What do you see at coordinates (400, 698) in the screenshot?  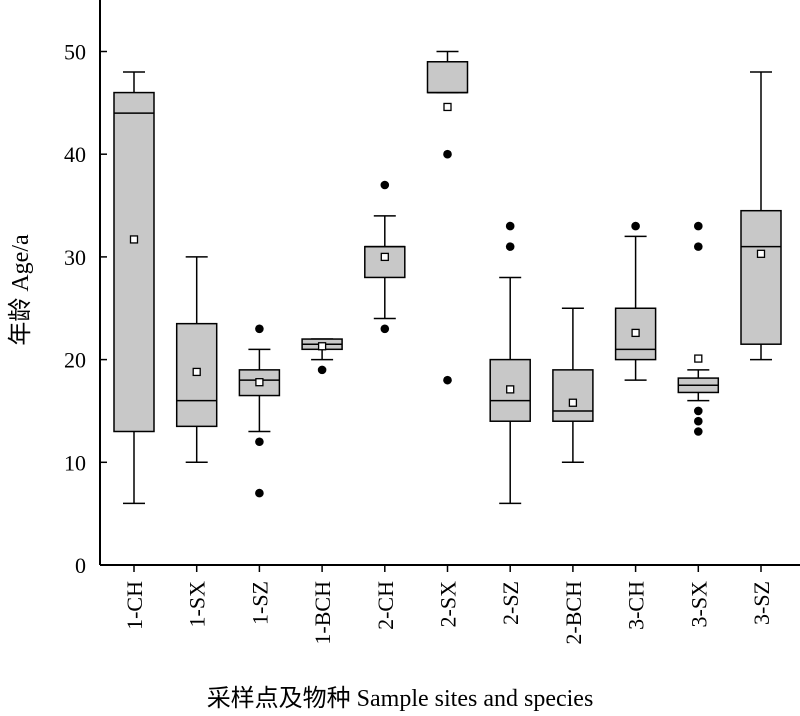 I see `x-axis-title: 采样点及物种 Sample sites and species` at bounding box center [400, 698].